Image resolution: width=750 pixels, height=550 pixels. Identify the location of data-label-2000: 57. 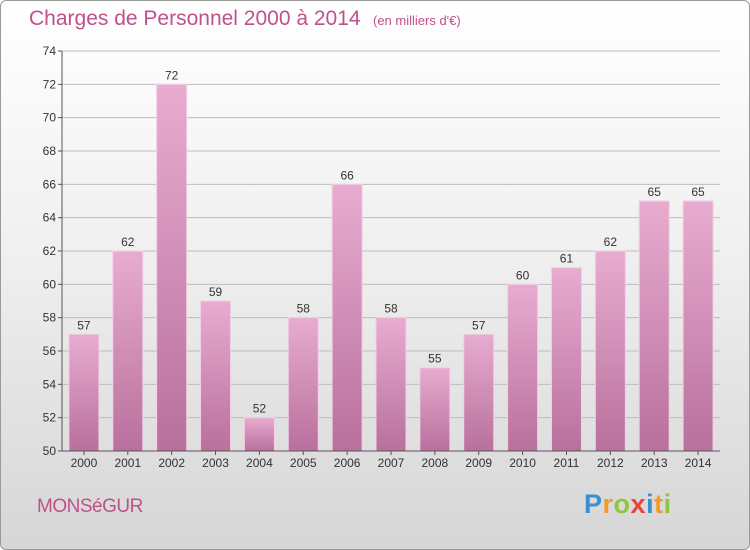
(84, 325).